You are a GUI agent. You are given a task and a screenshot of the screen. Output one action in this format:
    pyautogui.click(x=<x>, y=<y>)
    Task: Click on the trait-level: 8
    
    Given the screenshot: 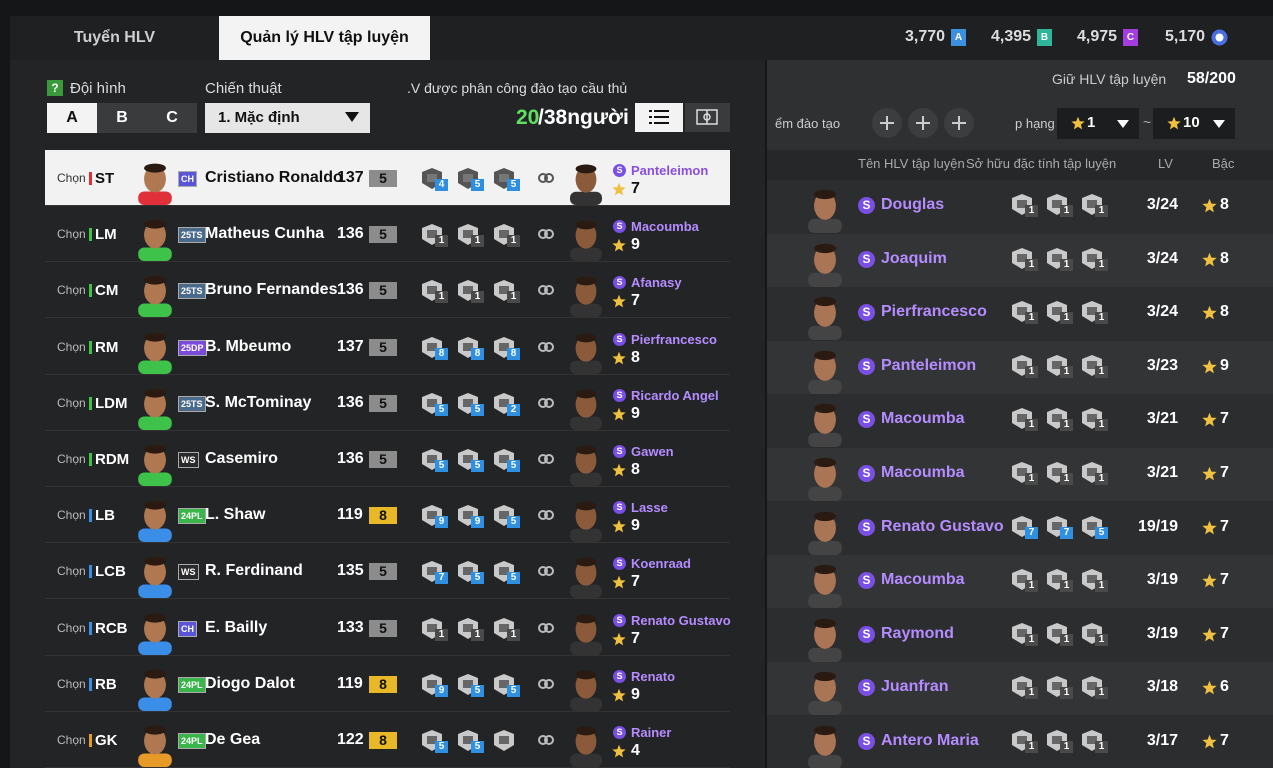 What is the action you would take?
    pyautogui.click(x=441, y=353)
    